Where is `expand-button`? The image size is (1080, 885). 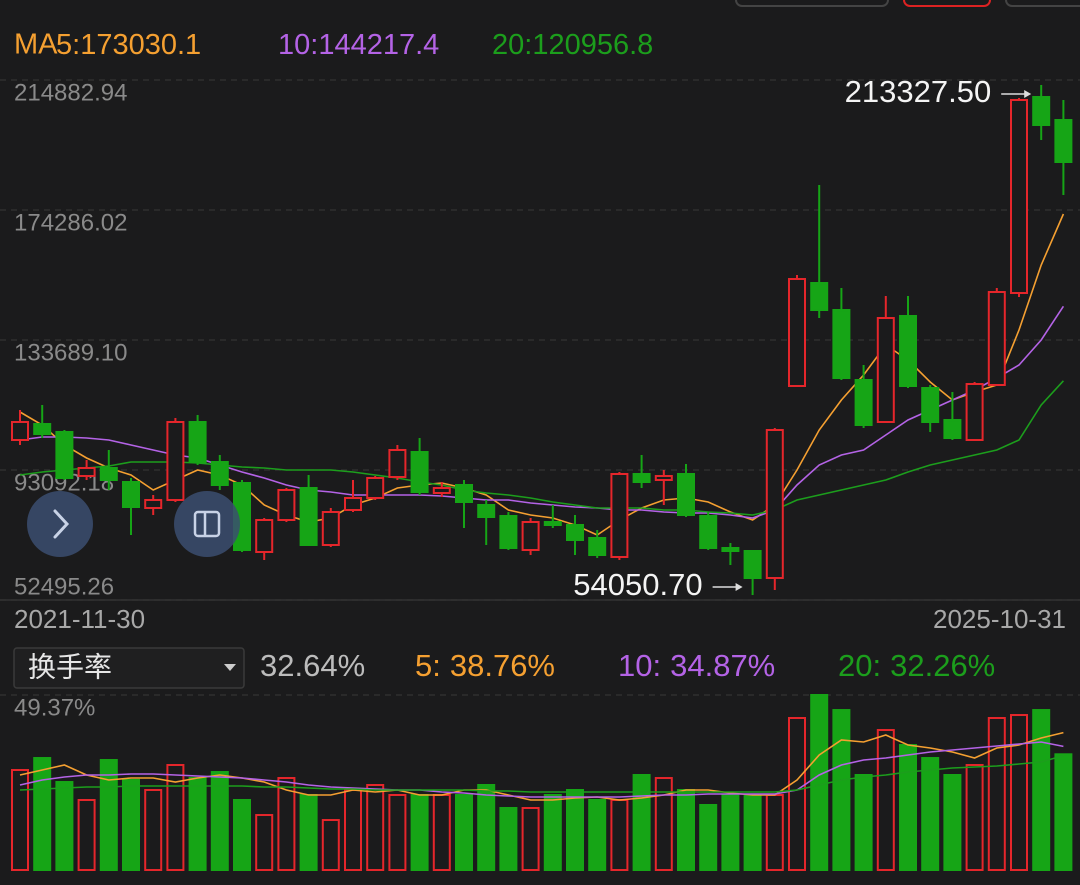
expand-button is located at coordinates (60, 524).